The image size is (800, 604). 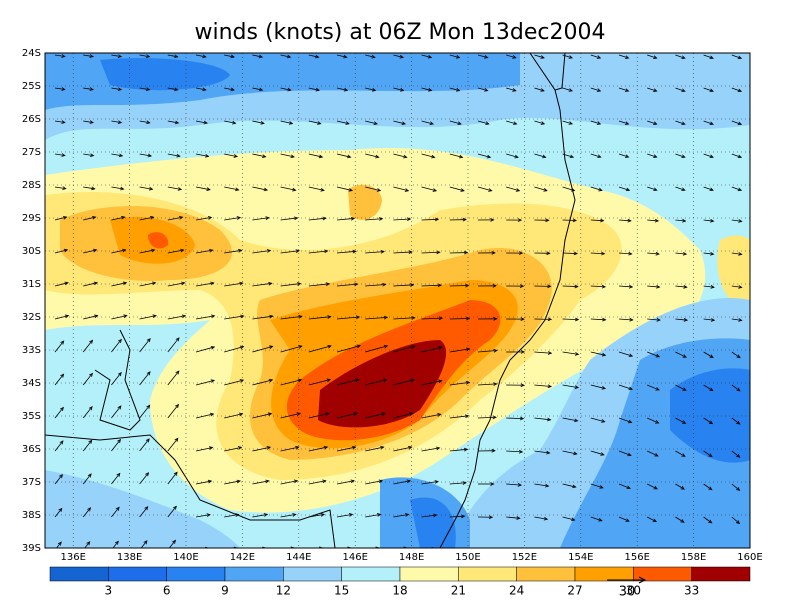 I want to click on colorbar-label: 9, so click(x=225, y=591).